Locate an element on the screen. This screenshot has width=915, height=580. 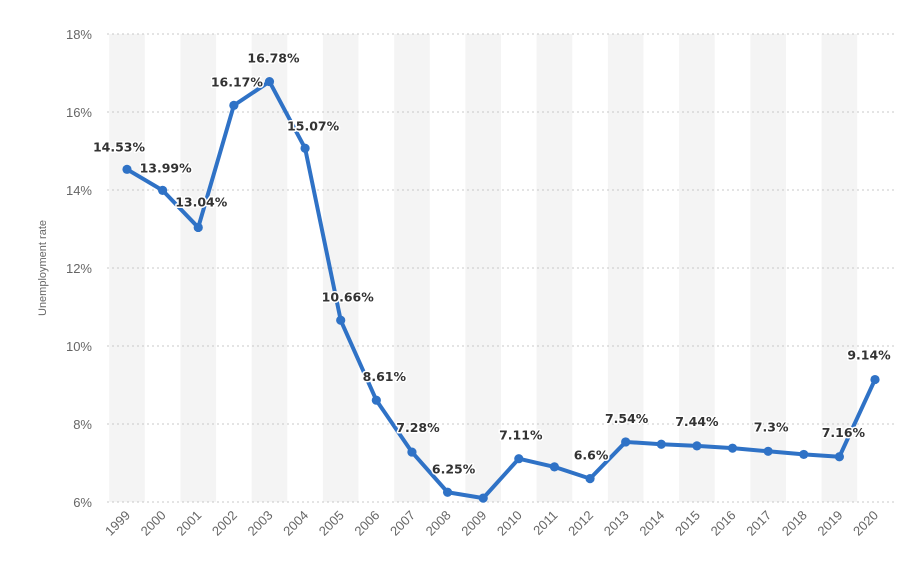
y-tick-label: 6% is located at coordinates (82, 502).